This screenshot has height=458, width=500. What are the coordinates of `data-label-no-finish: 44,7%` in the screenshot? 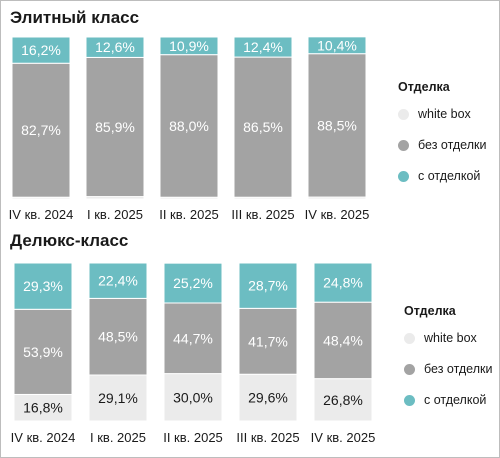 It's located at (193, 338).